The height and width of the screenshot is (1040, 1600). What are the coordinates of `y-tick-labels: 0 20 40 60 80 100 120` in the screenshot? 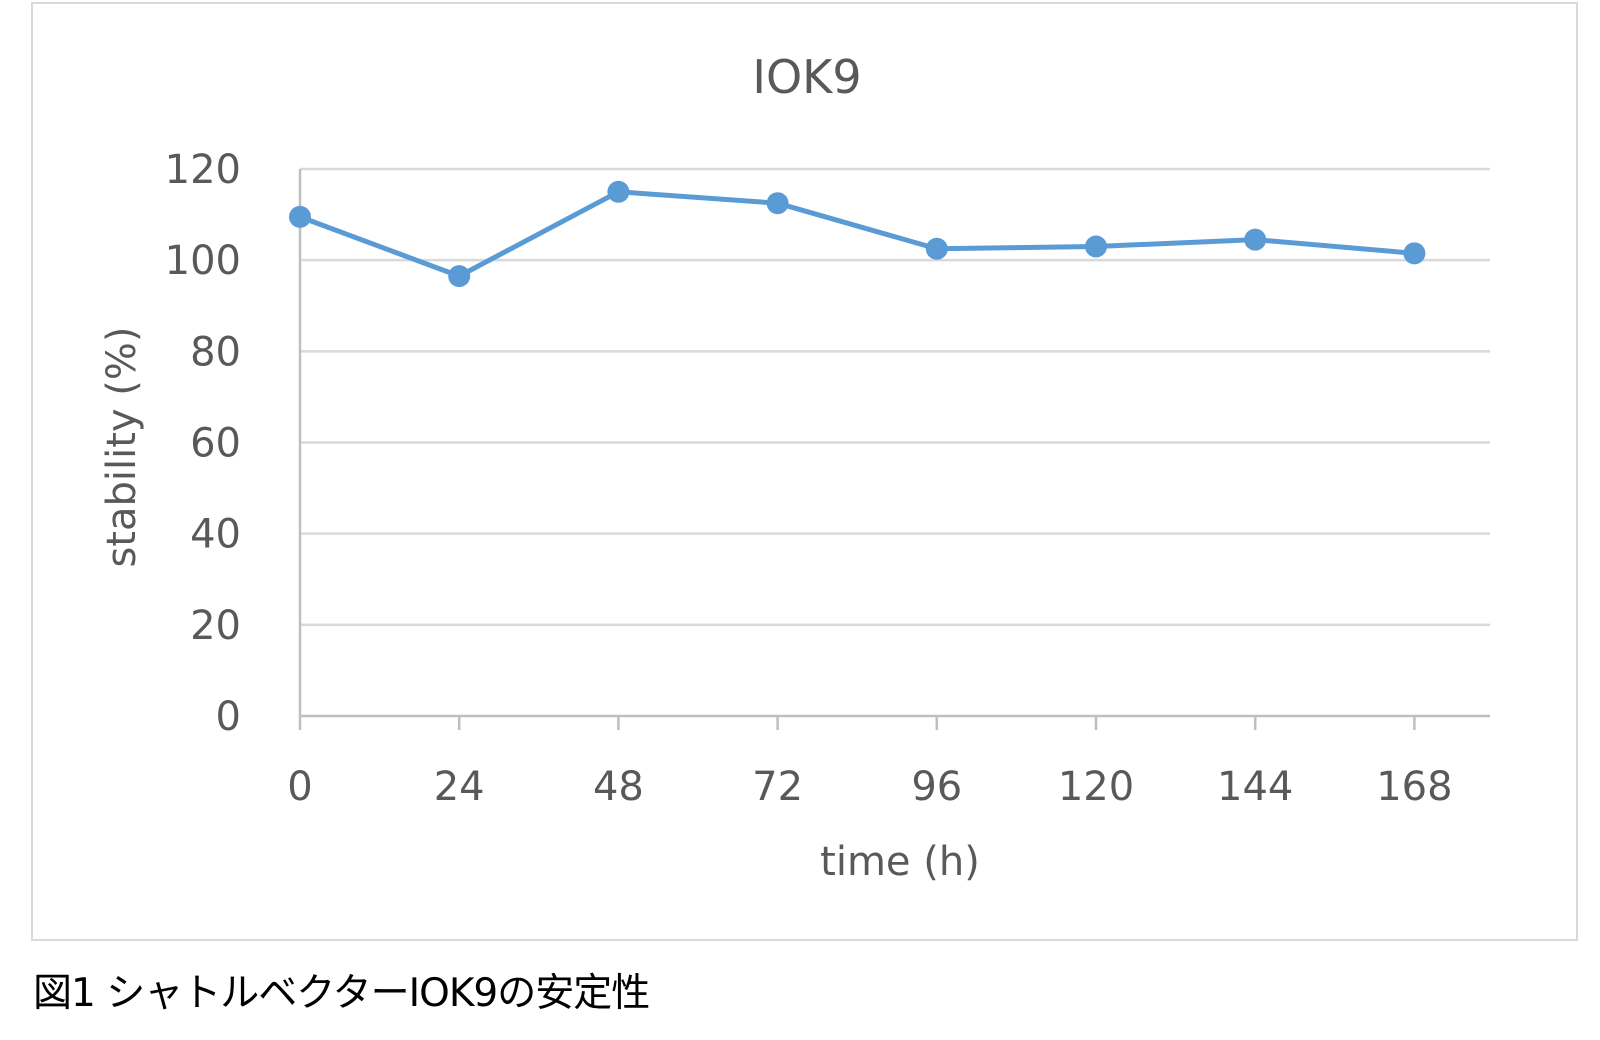 It's located at (203, 443).